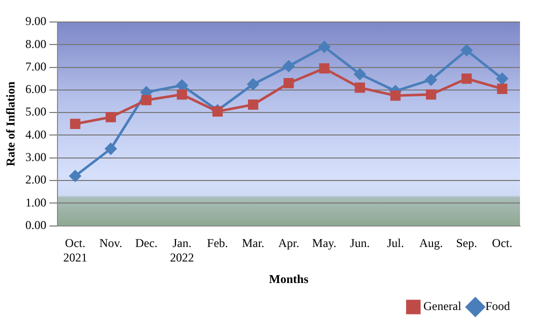  What do you see at coordinates (75, 250) in the screenshot?
I see `x-tick-label: Oct. 2021` at bounding box center [75, 250].